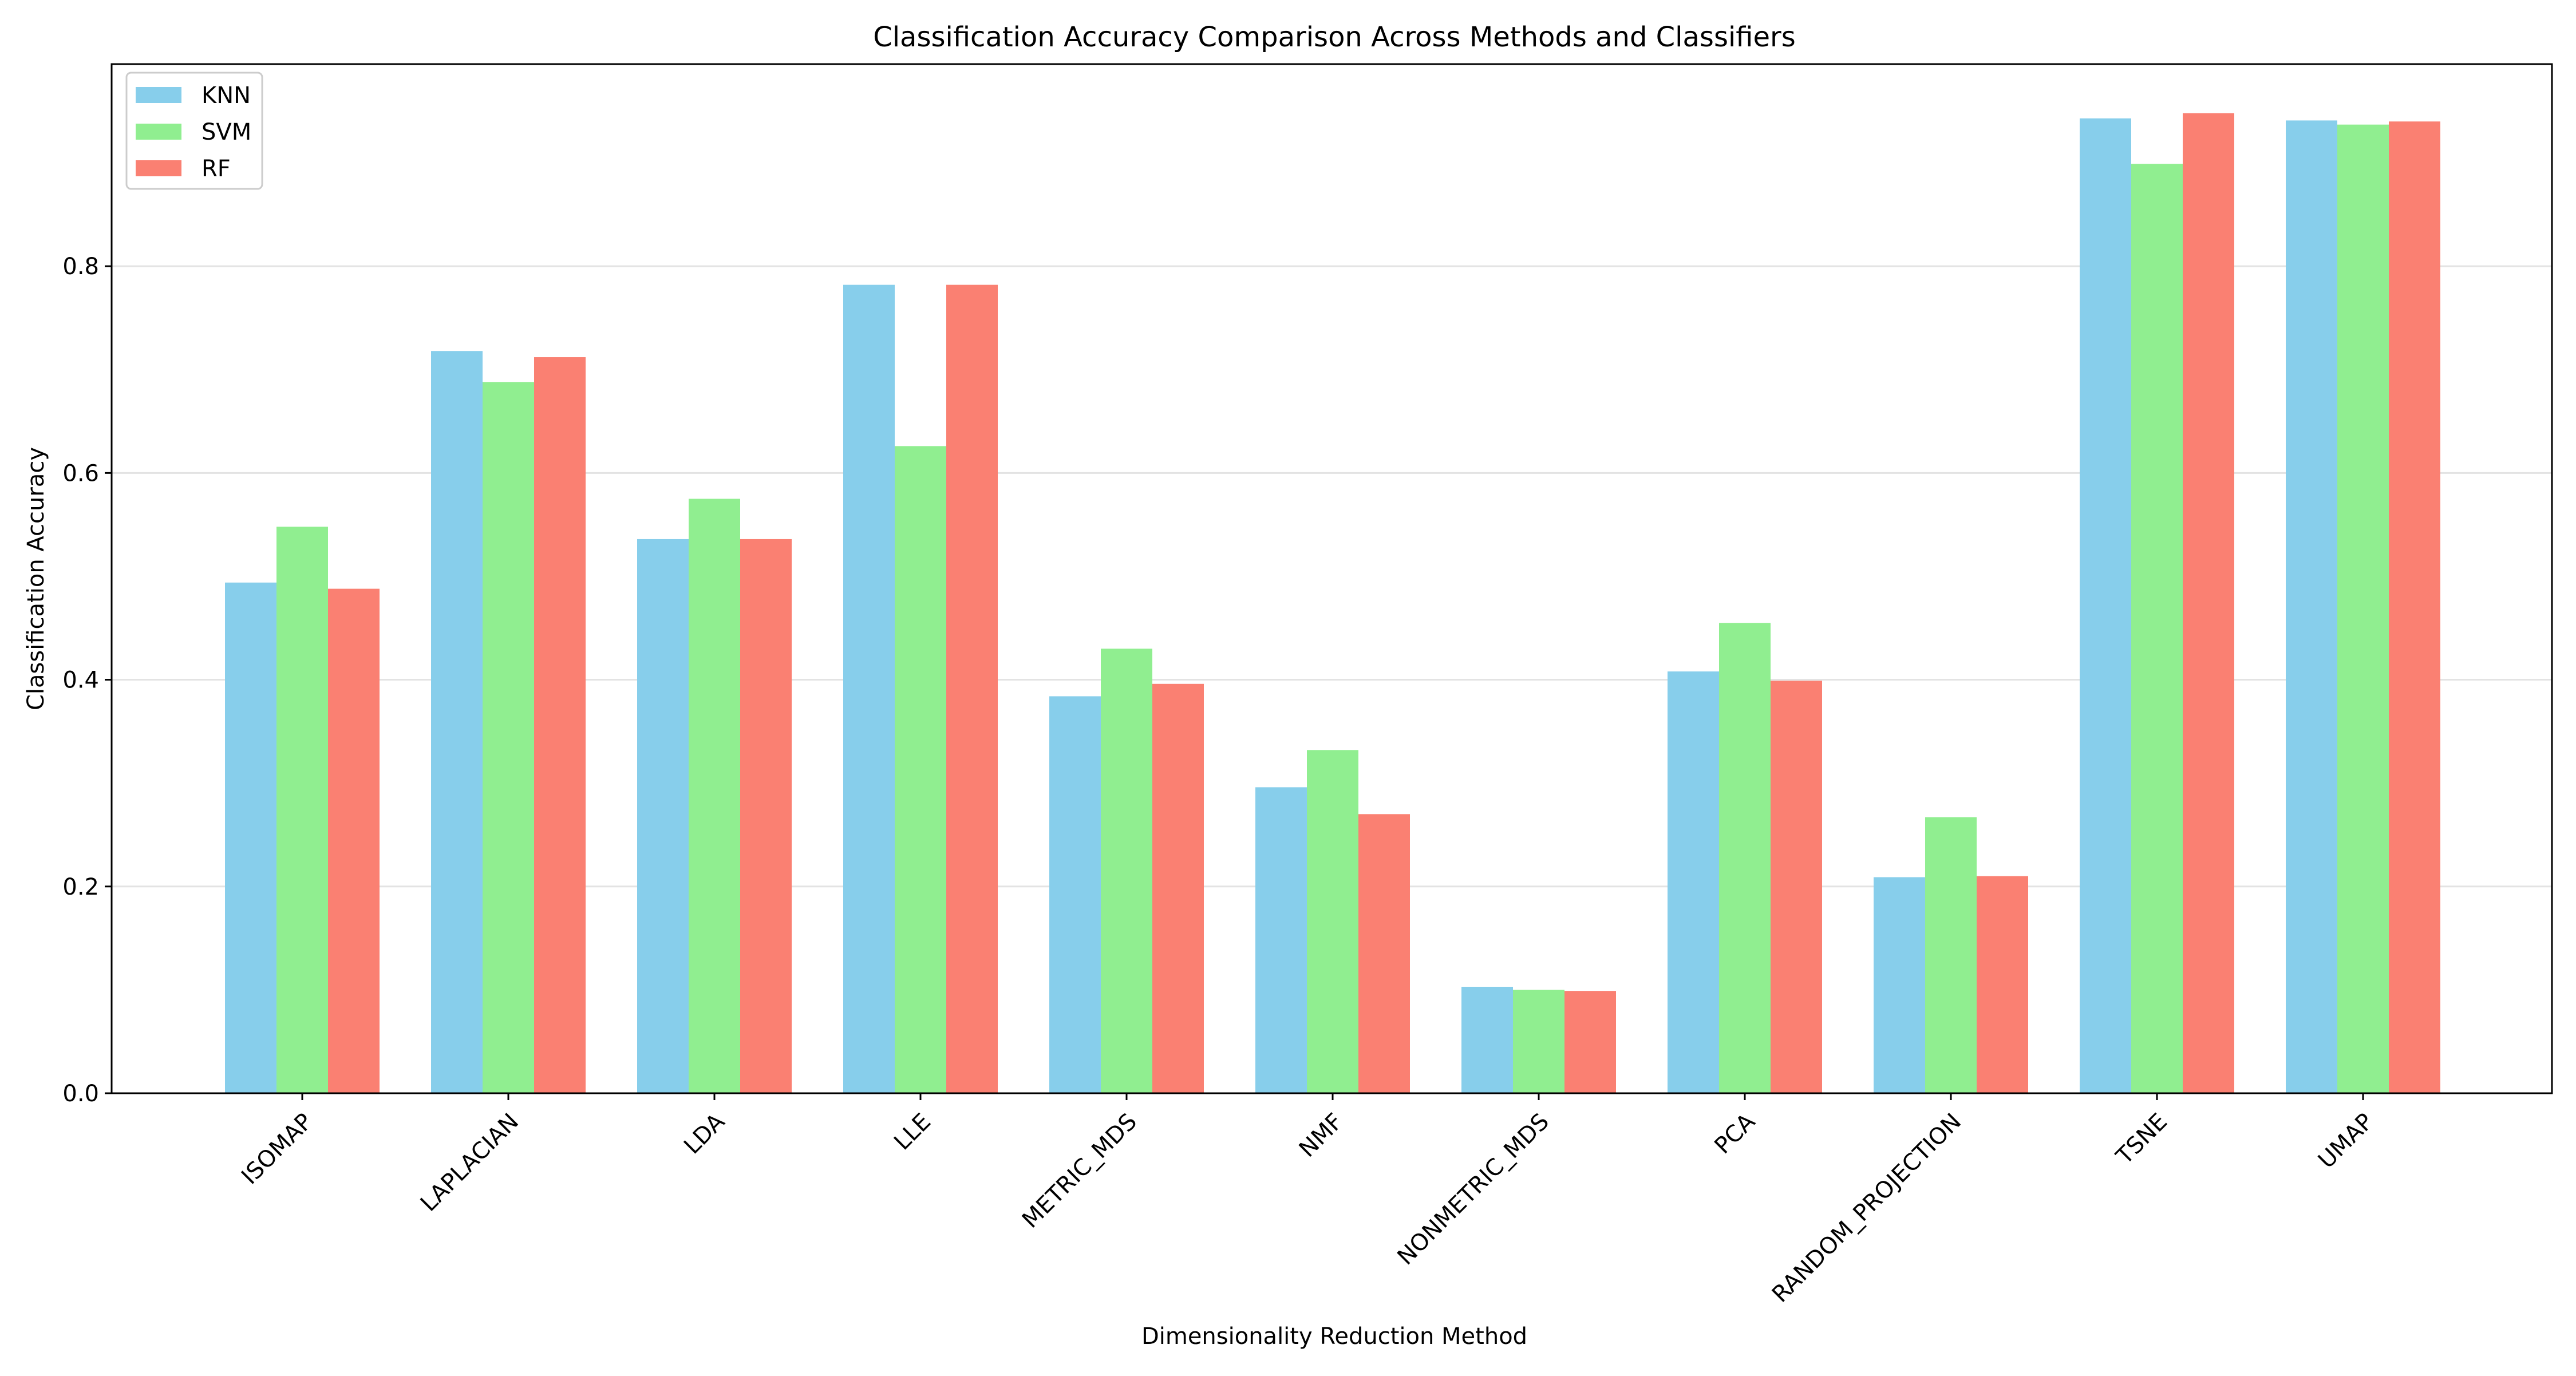 The height and width of the screenshot is (1376, 2576). Describe the element at coordinates (920, 769) in the screenshot. I see `bar-svm-lle` at that location.